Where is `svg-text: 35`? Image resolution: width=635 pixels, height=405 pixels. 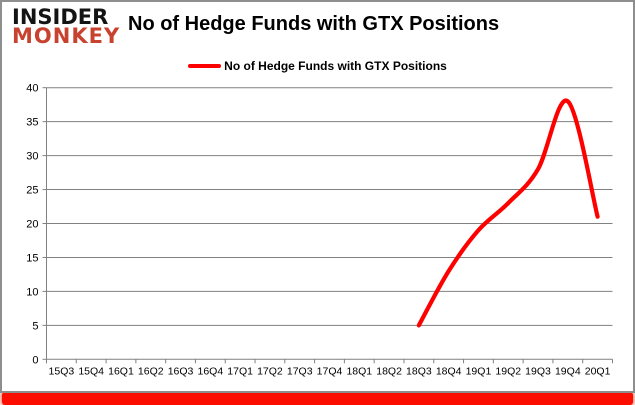 svg-text: 35 is located at coordinates (32, 123).